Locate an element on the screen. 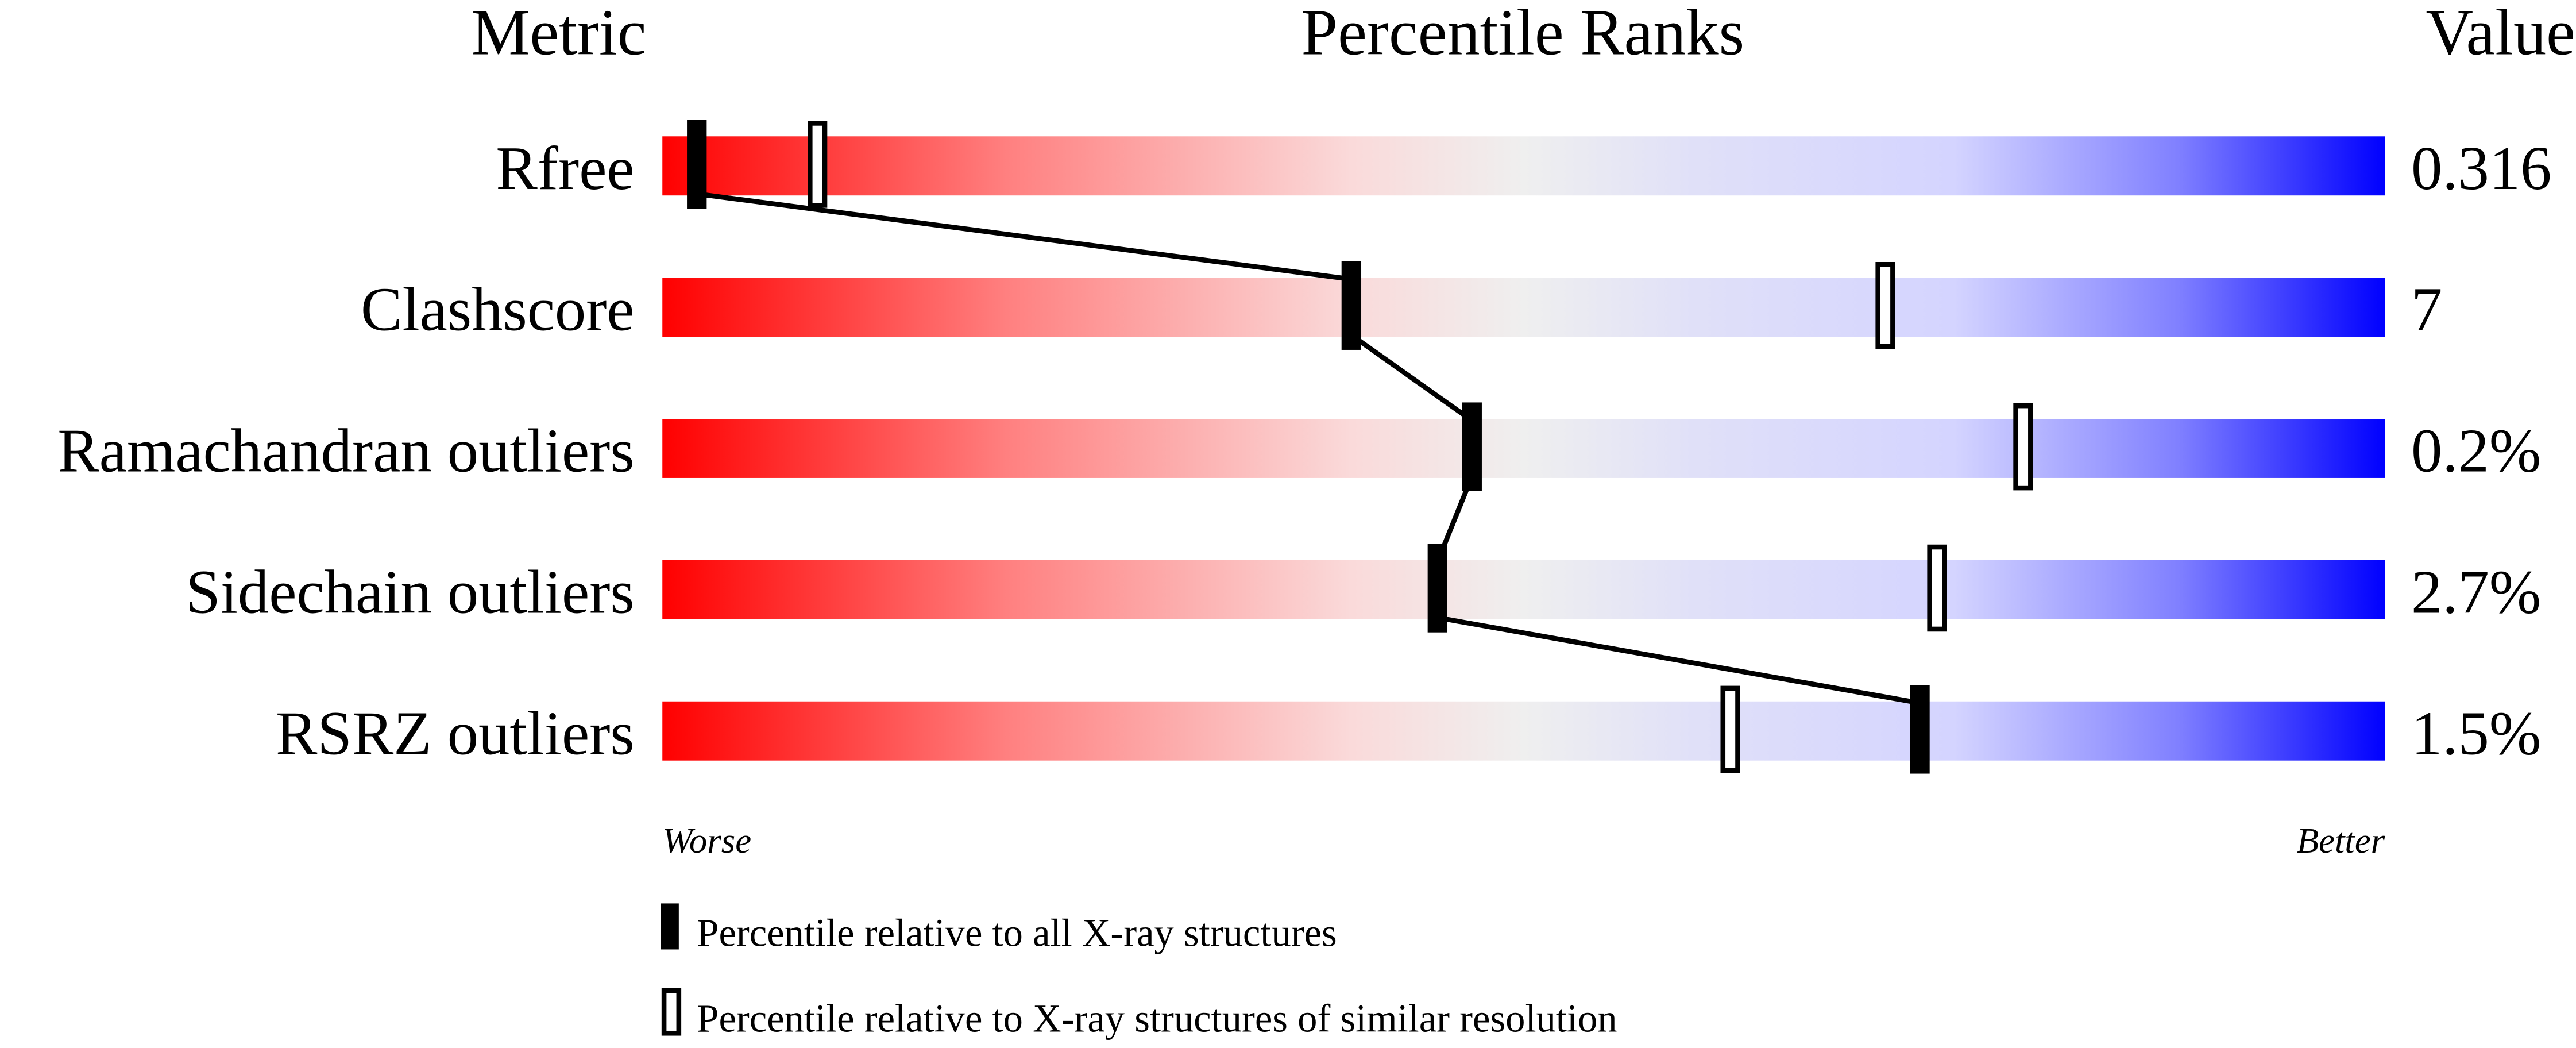 This screenshot has width=2576, height=1048. metric-label: Sidechain outliers is located at coordinates (410, 592).